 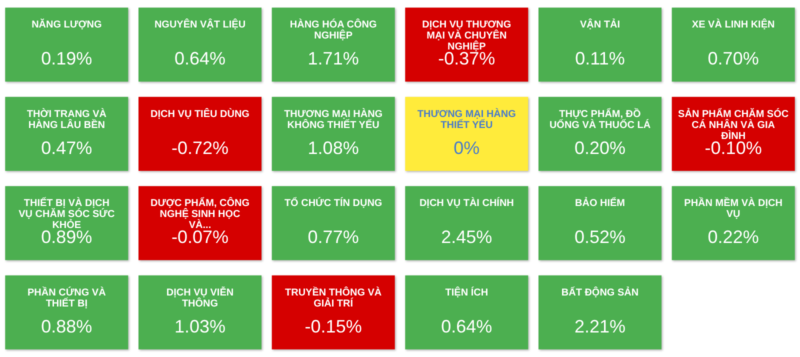 I want to click on data-label: 0.22%, so click(x=733, y=237).